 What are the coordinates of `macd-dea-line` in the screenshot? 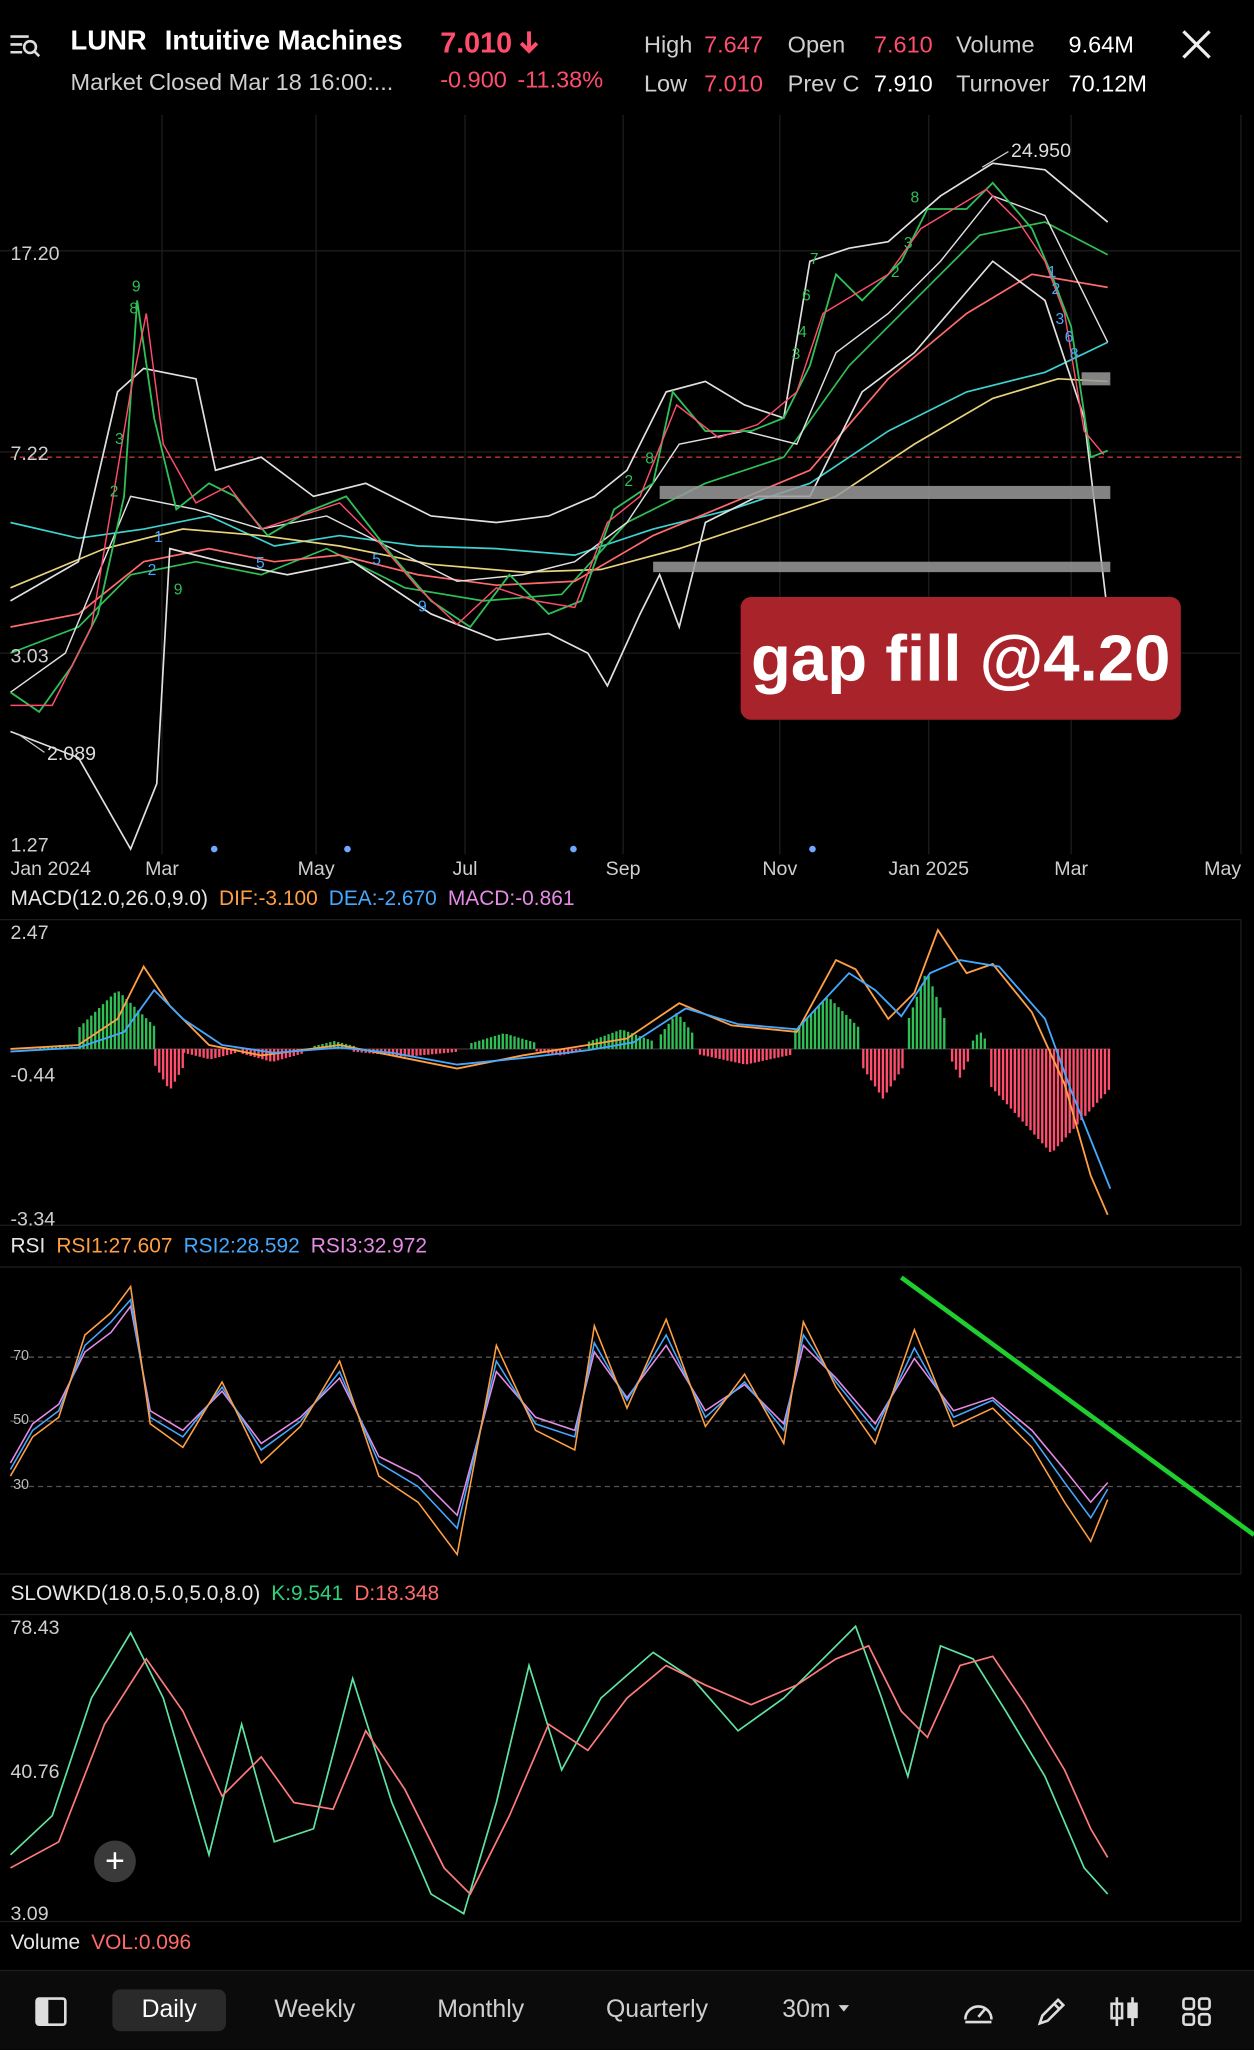 It's located at (561, 1074).